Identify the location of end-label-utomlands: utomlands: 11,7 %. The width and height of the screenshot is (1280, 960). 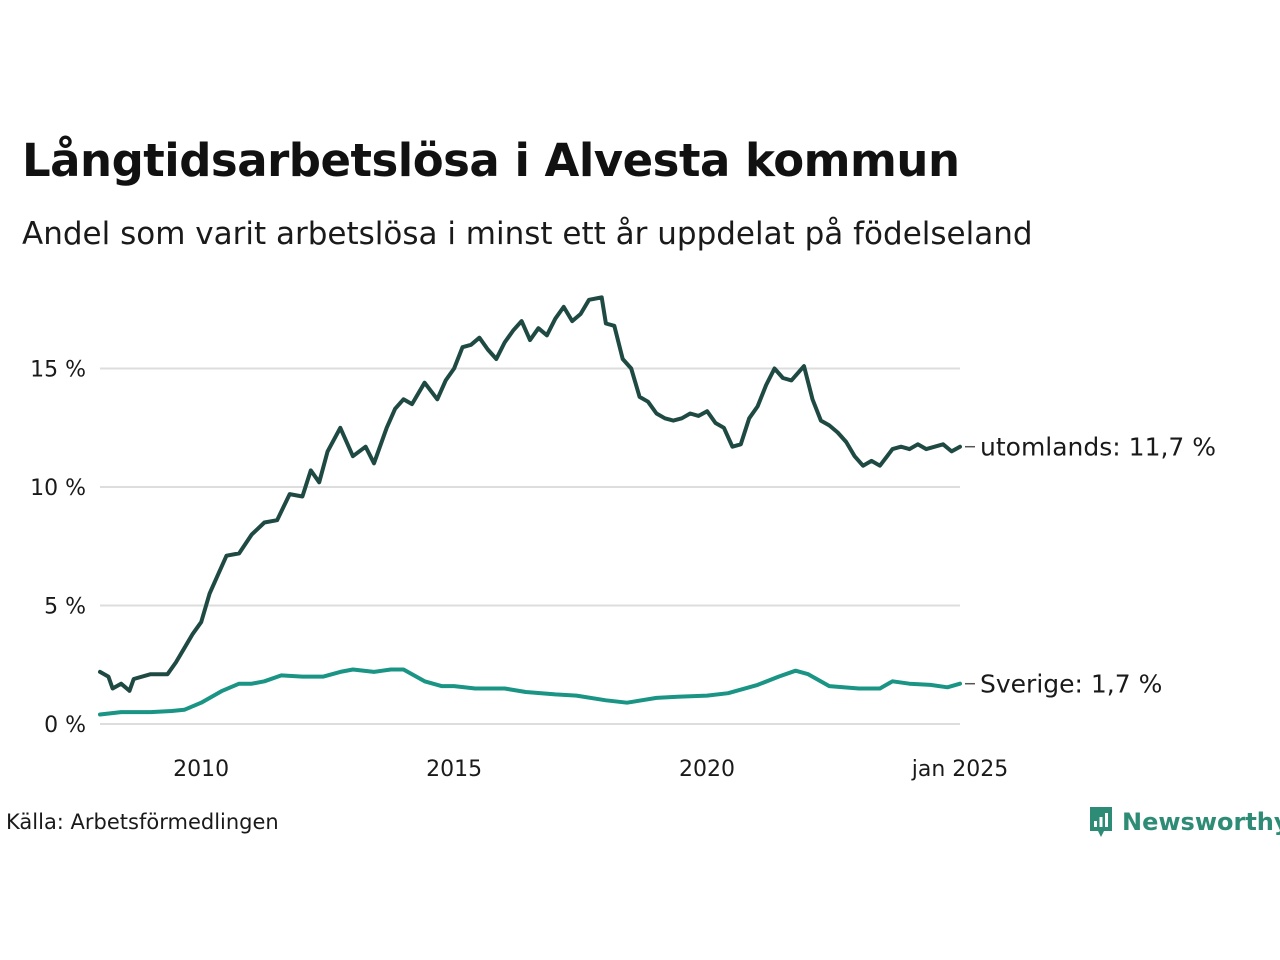
(1098, 447).